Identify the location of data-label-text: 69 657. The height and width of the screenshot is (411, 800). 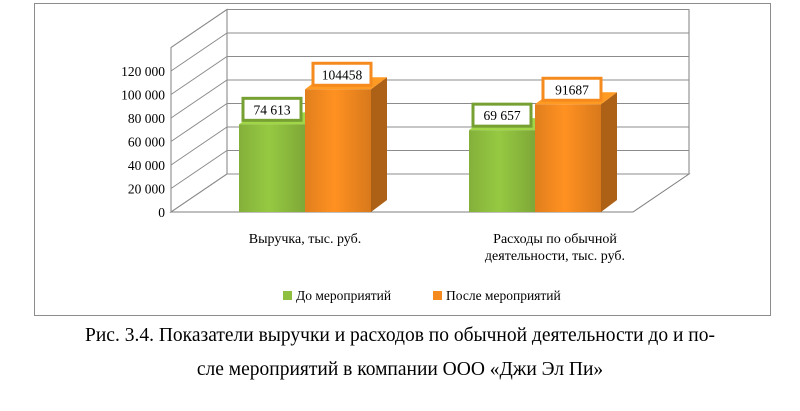
(501, 115).